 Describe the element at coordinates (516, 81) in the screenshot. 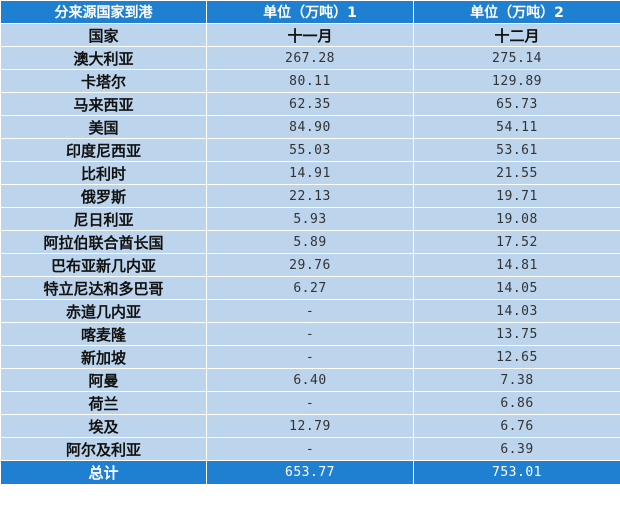

I see `december-value: 129.89` at that location.